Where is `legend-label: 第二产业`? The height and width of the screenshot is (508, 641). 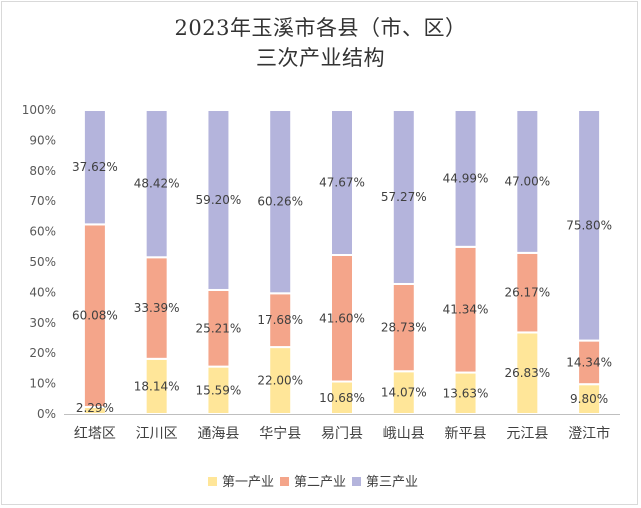 legend-label: 第二产业 is located at coordinates (320, 482).